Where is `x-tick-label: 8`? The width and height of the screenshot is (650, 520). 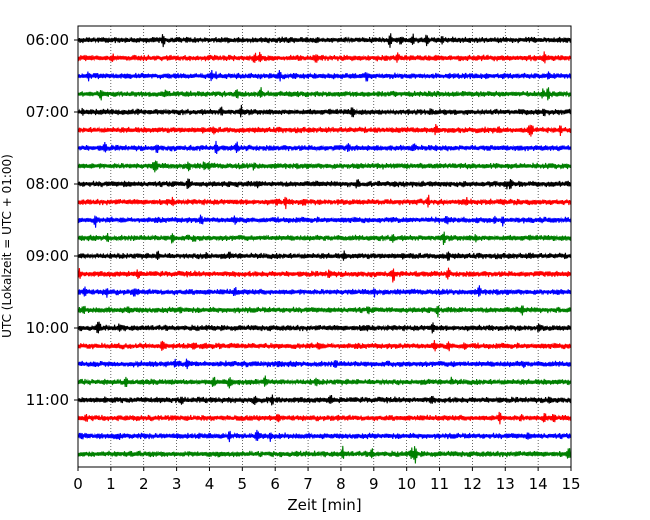 x-tick-label: 8 is located at coordinates (341, 484).